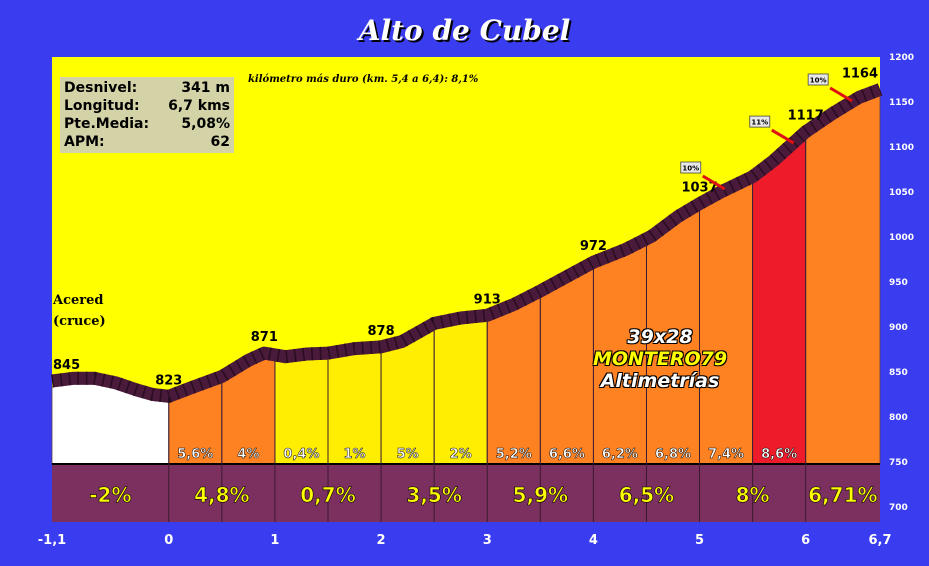 This screenshot has height=566, width=929. Describe the element at coordinates (898, 418) in the screenshot. I see `y-tick-label: 800` at that location.